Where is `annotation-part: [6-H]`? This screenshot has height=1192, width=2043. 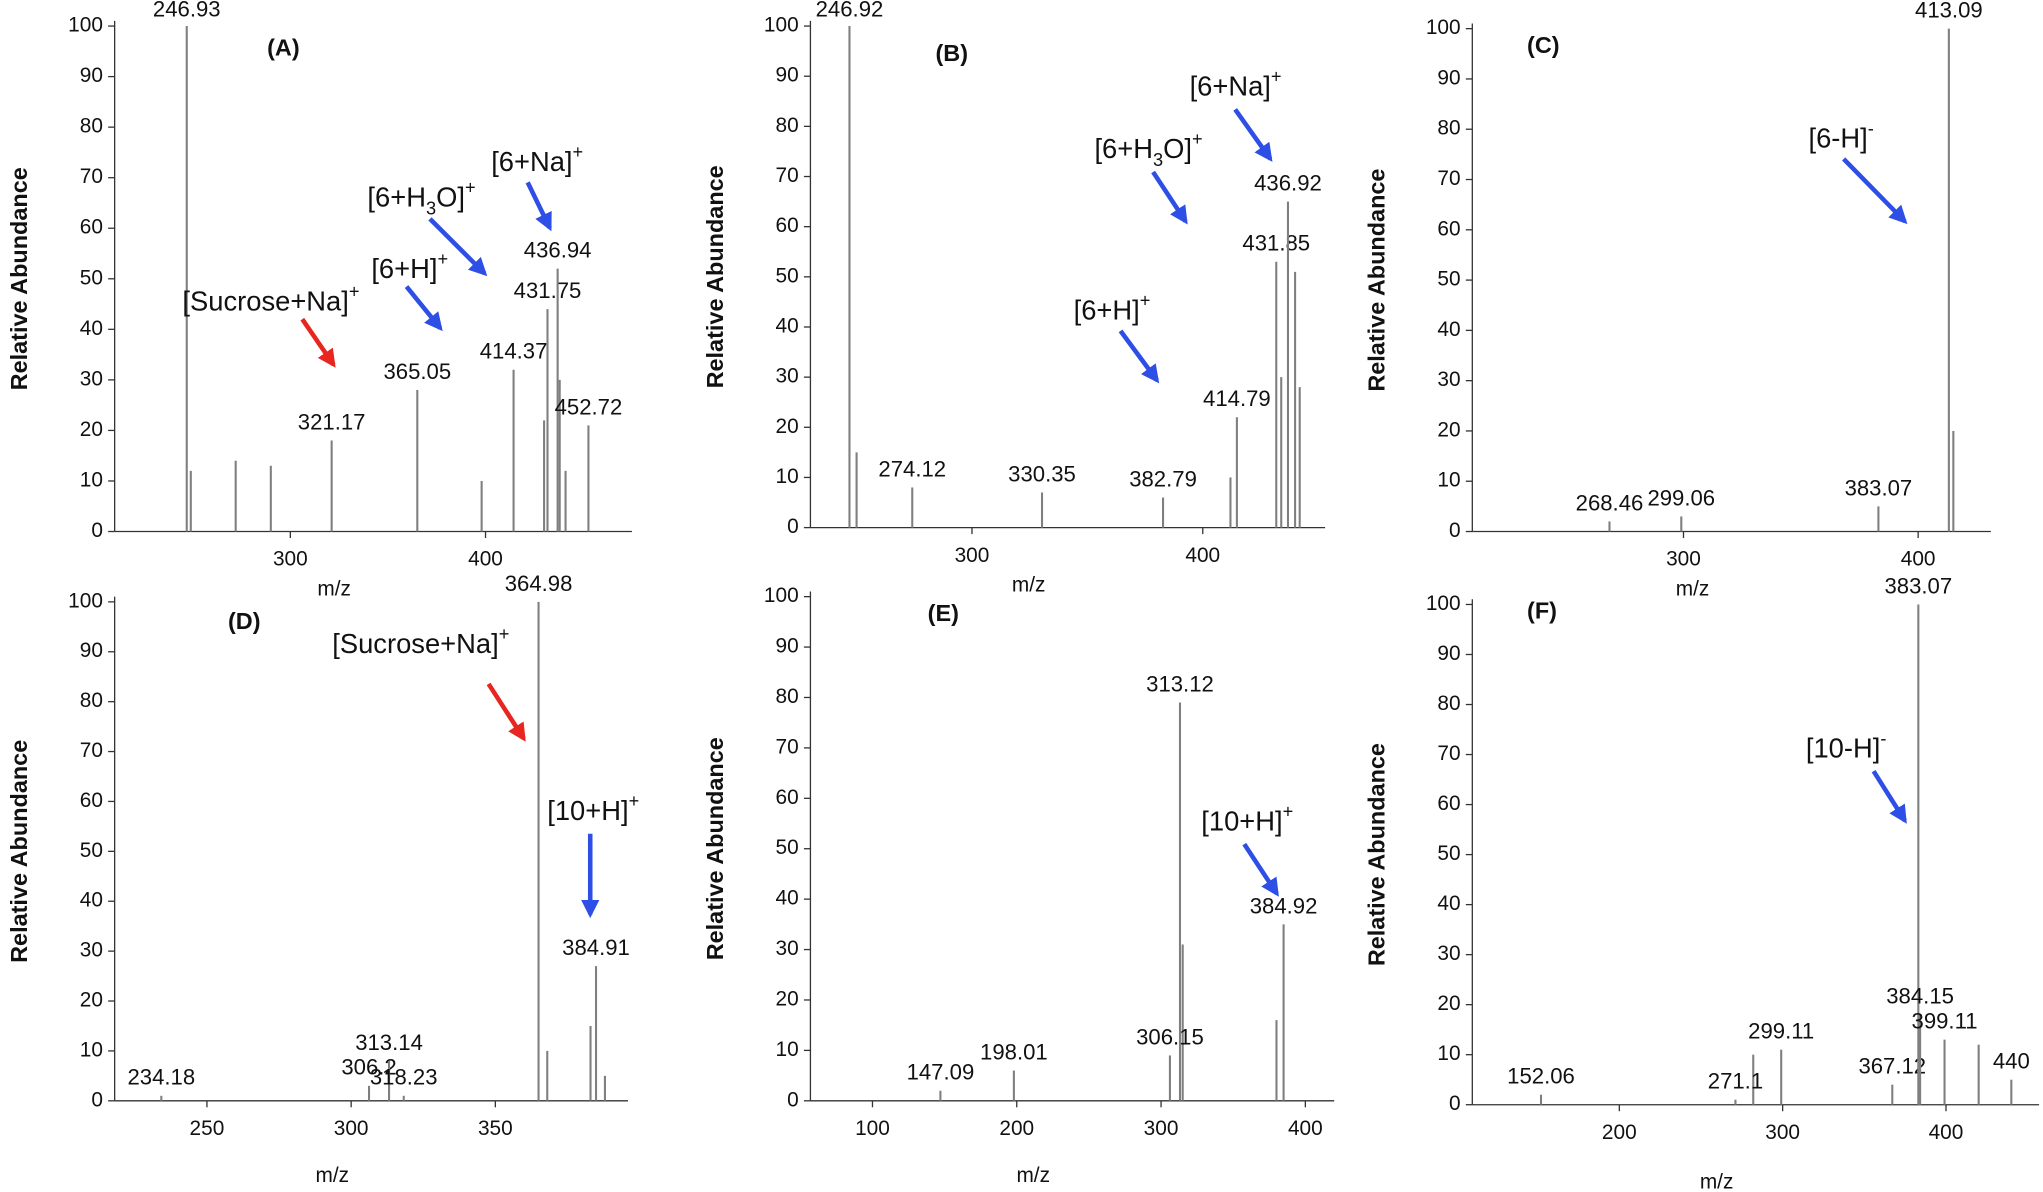 annotation-part: [6-H] is located at coordinates (1837, 138).